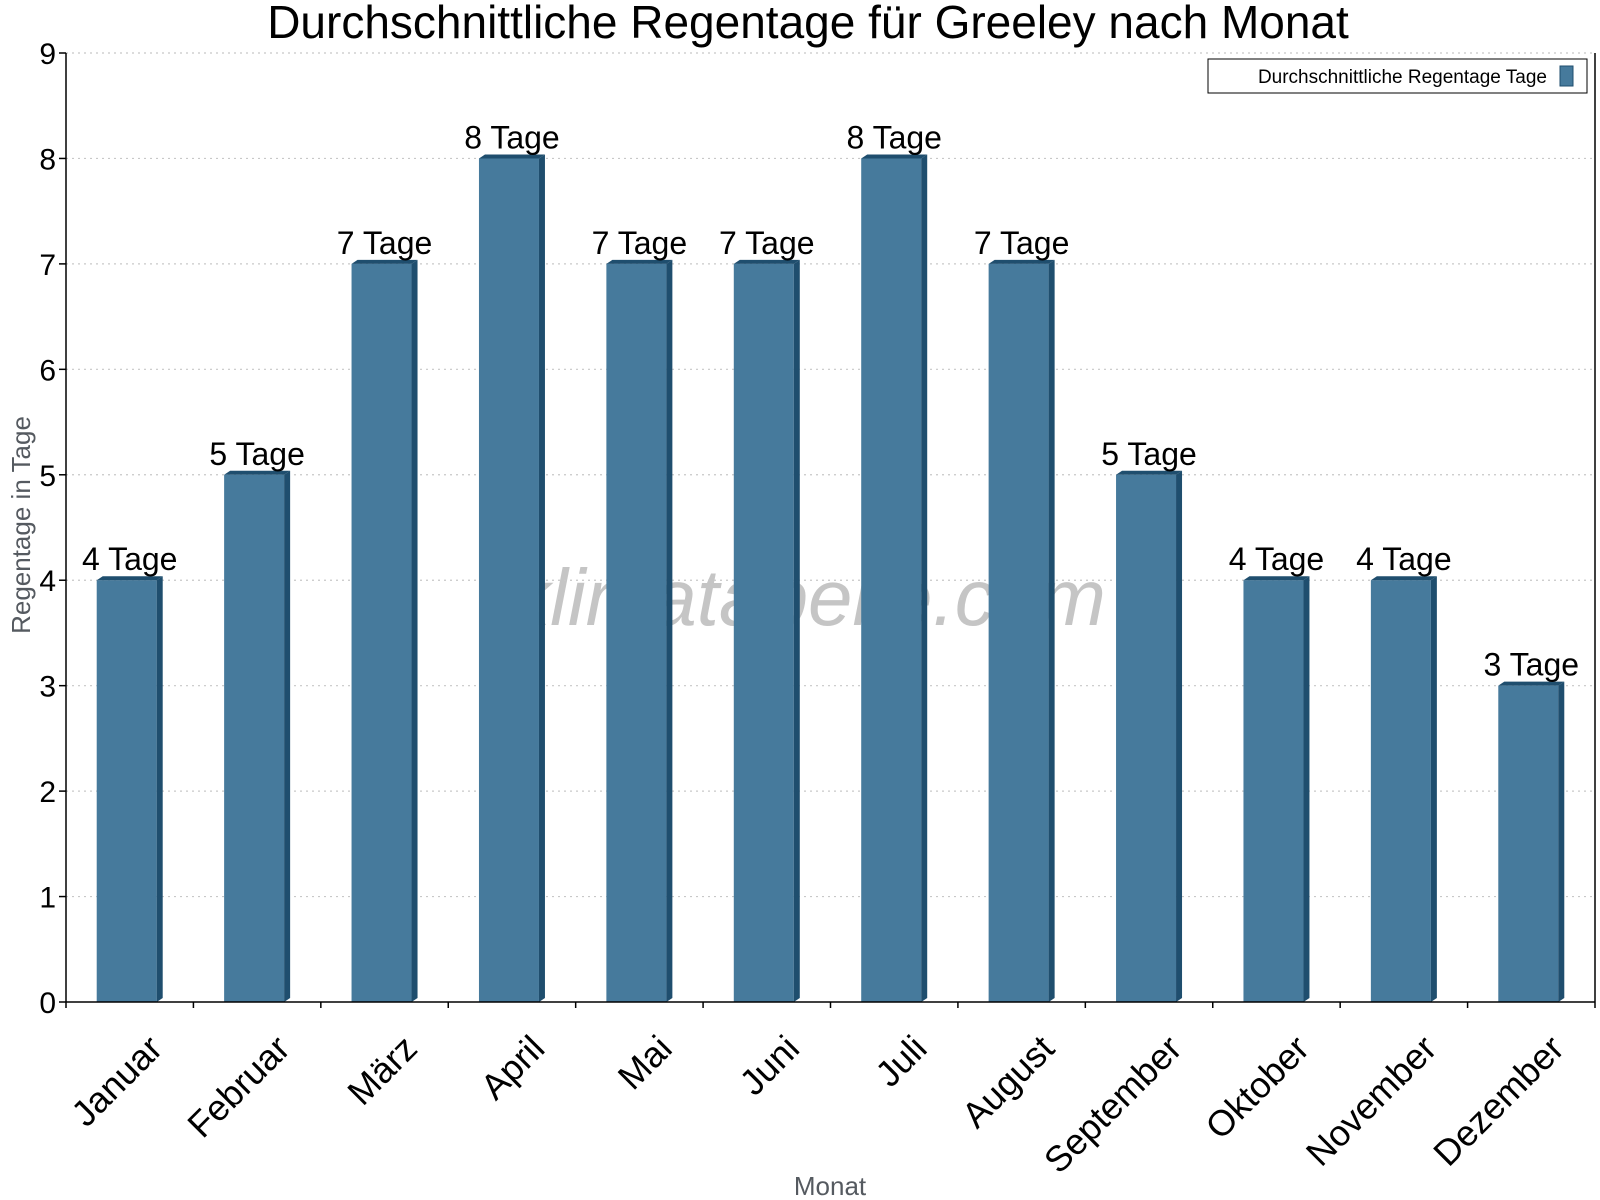 The image size is (1600, 1200). Describe the element at coordinates (116, 1080) in the screenshot. I see `x-tick-label: Januar` at that location.